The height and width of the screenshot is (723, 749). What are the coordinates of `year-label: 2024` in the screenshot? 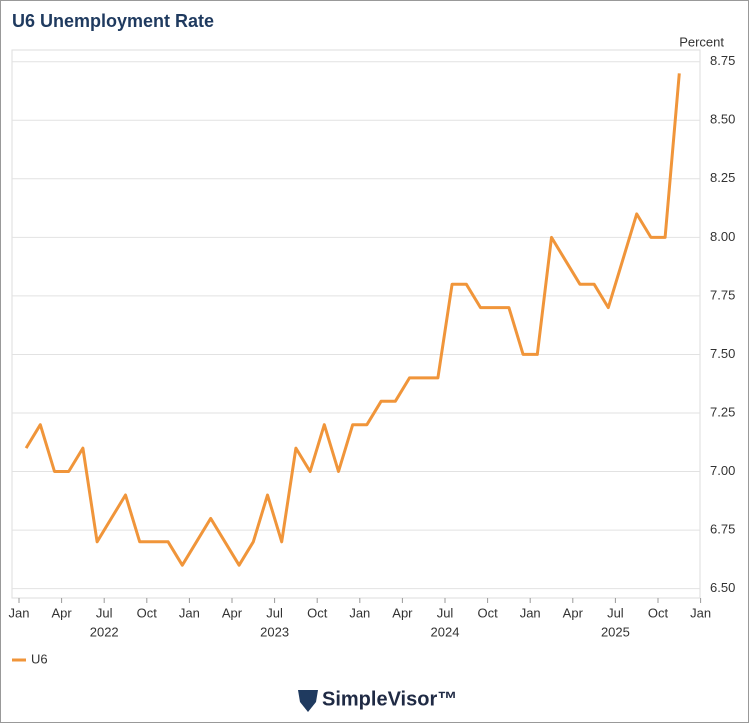 It's located at (445, 631).